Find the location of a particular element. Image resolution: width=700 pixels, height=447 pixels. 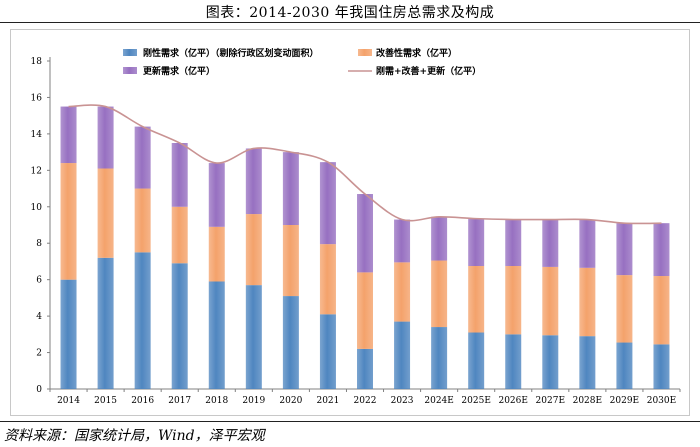

legend-label-total: 刚需+改善+更新（亿平） is located at coordinates (428, 71).